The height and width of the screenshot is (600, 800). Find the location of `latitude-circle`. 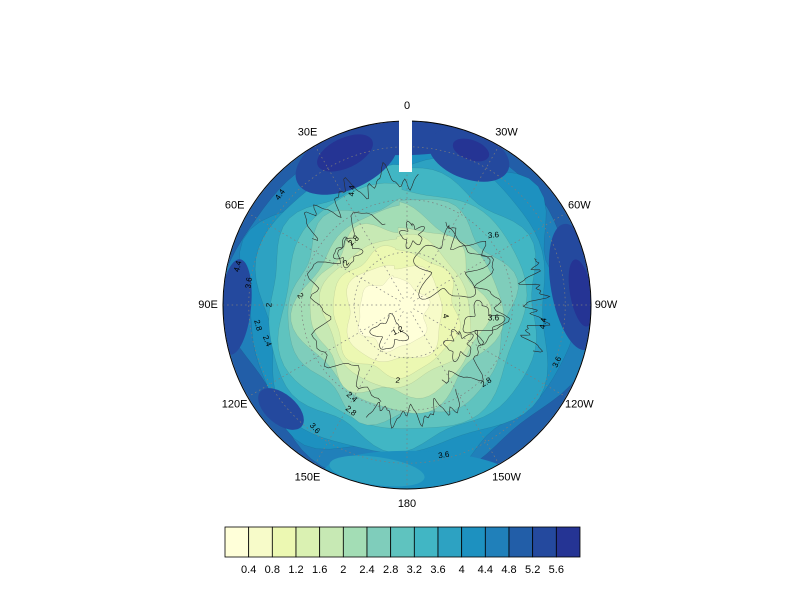

latitude-circle is located at coordinates (407, 305).